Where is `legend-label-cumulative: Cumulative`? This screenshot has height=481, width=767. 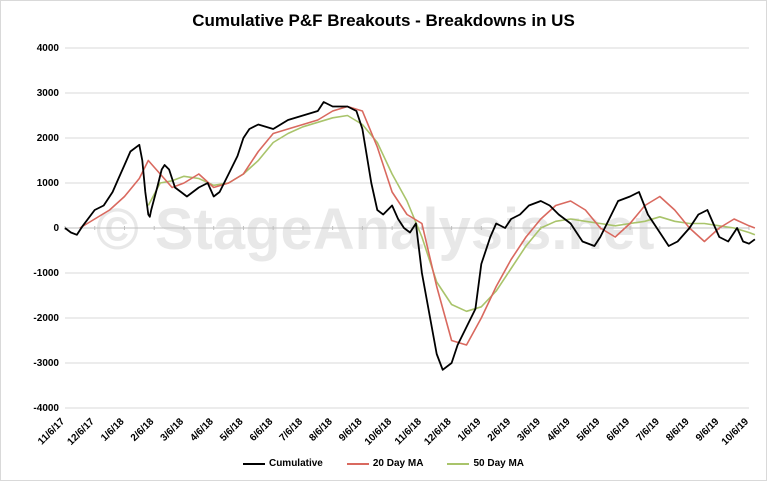
legend-label-cumulative: Cumulative is located at coordinates (295, 463).